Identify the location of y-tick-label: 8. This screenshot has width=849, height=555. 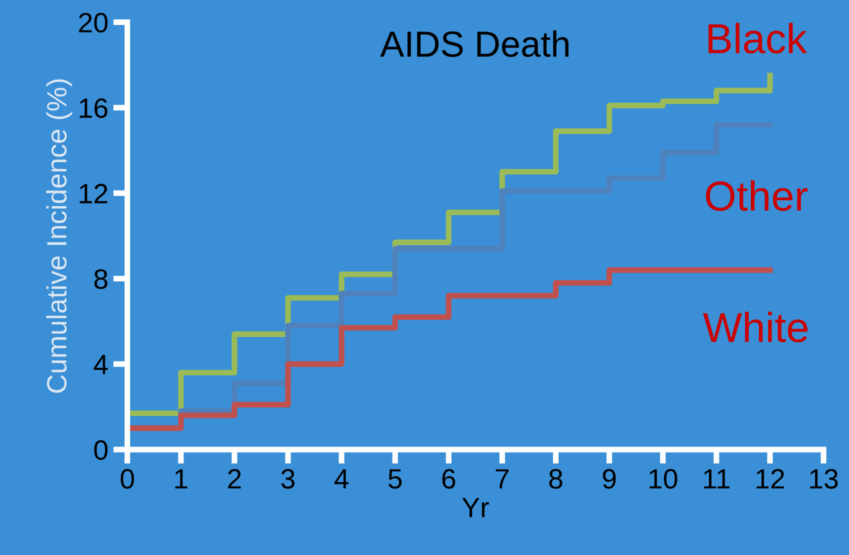
(101, 279).